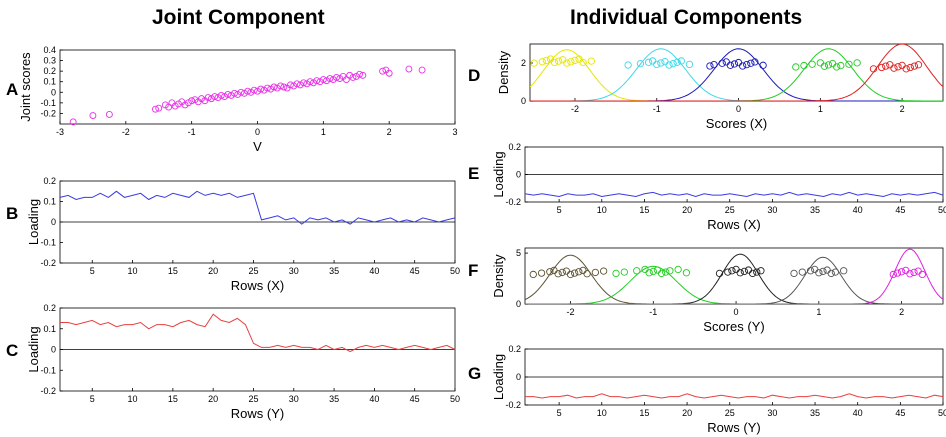  Describe the element at coordinates (738, 109) in the screenshot. I see `x-tick-label-d: 0` at that location.